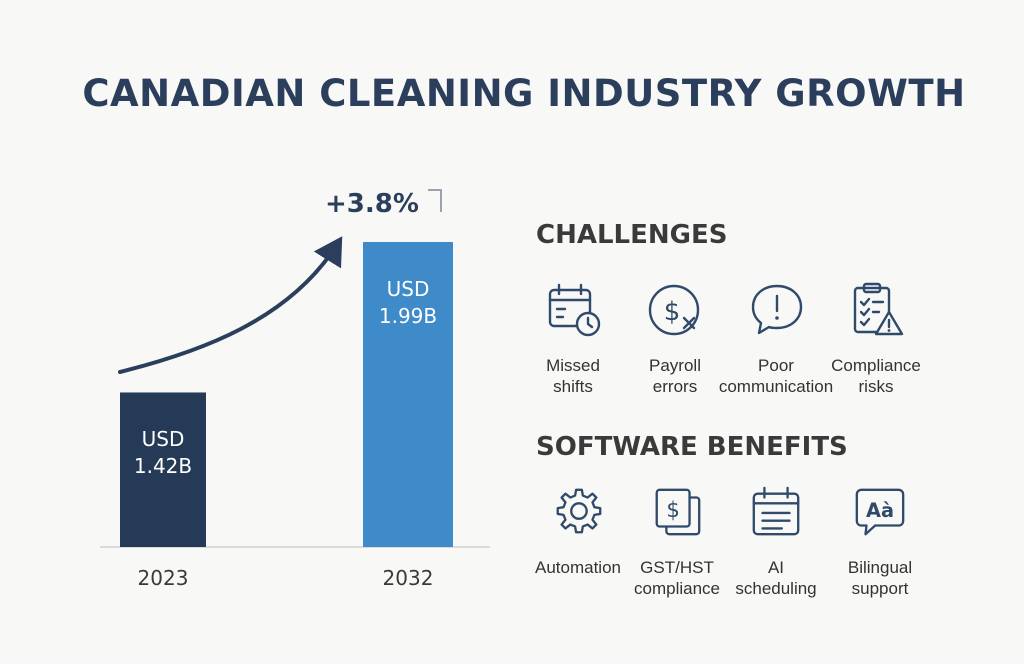 Image resolution: width=1024 pixels, height=664 pixels. I want to click on benefit-label: Bilingual support, so click(880, 578).